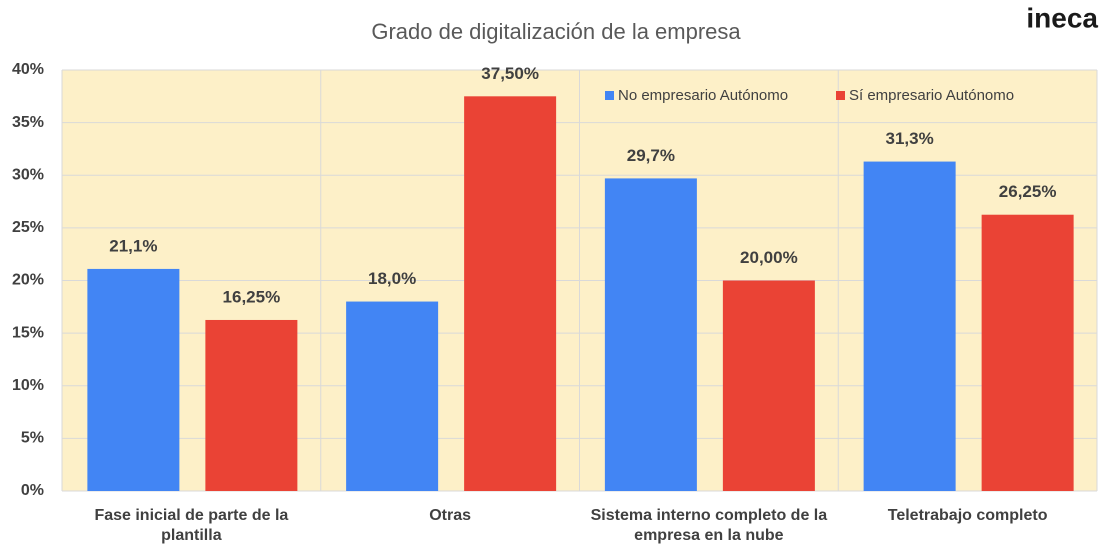  What do you see at coordinates (28, 332) in the screenshot?
I see `y-tick-label: 15%` at bounding box center [28, 332].